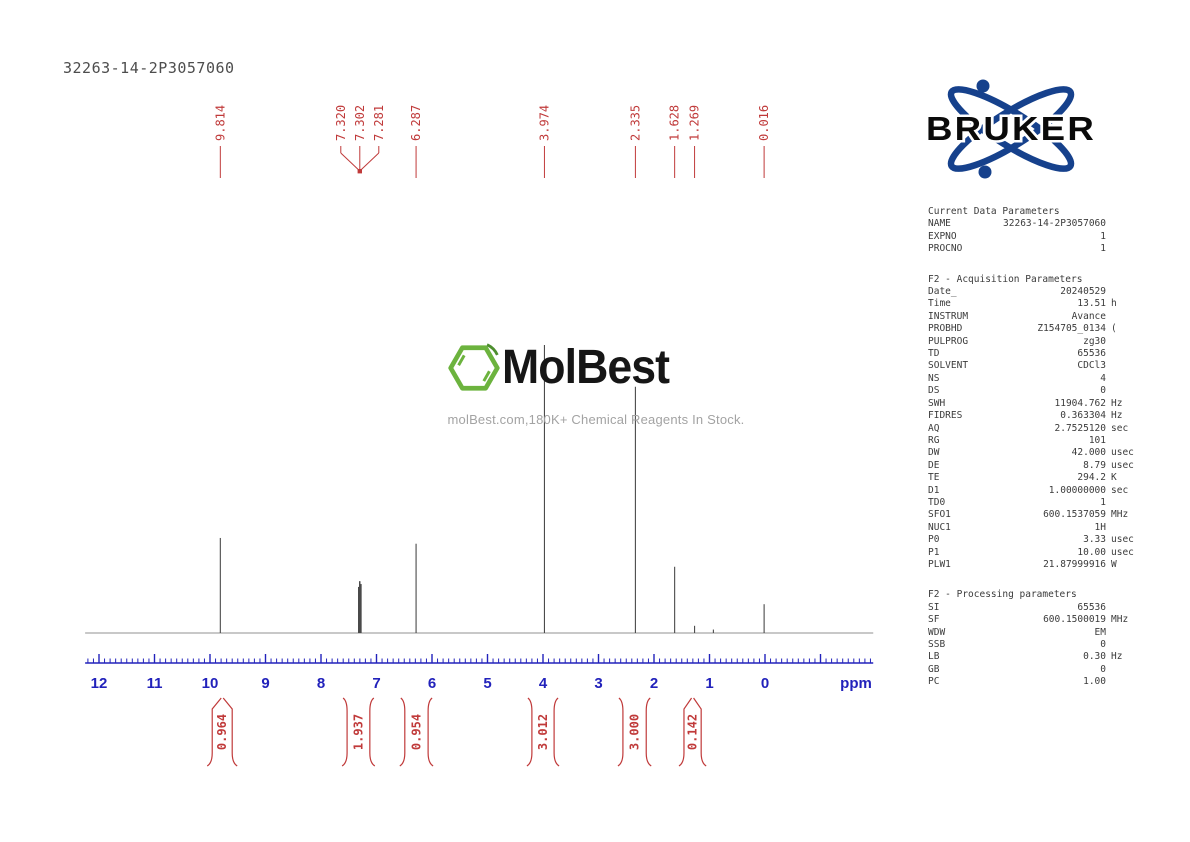 Image resolution: width=1190 pixels, height=842 pixels. Describe the element at coordinates (265, 683) in the screenshot. I see `x-axis-tick-label: 9` at that location.